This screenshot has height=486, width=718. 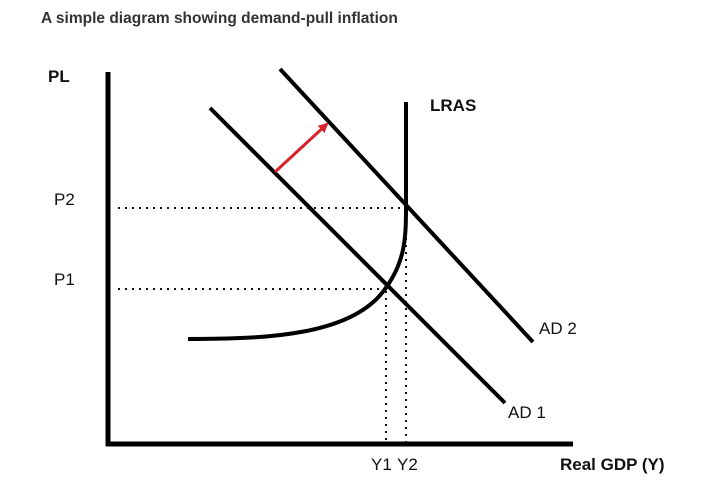 I want to click on x-axis-label: Real GDP (Y), so click(x=612, y=464).